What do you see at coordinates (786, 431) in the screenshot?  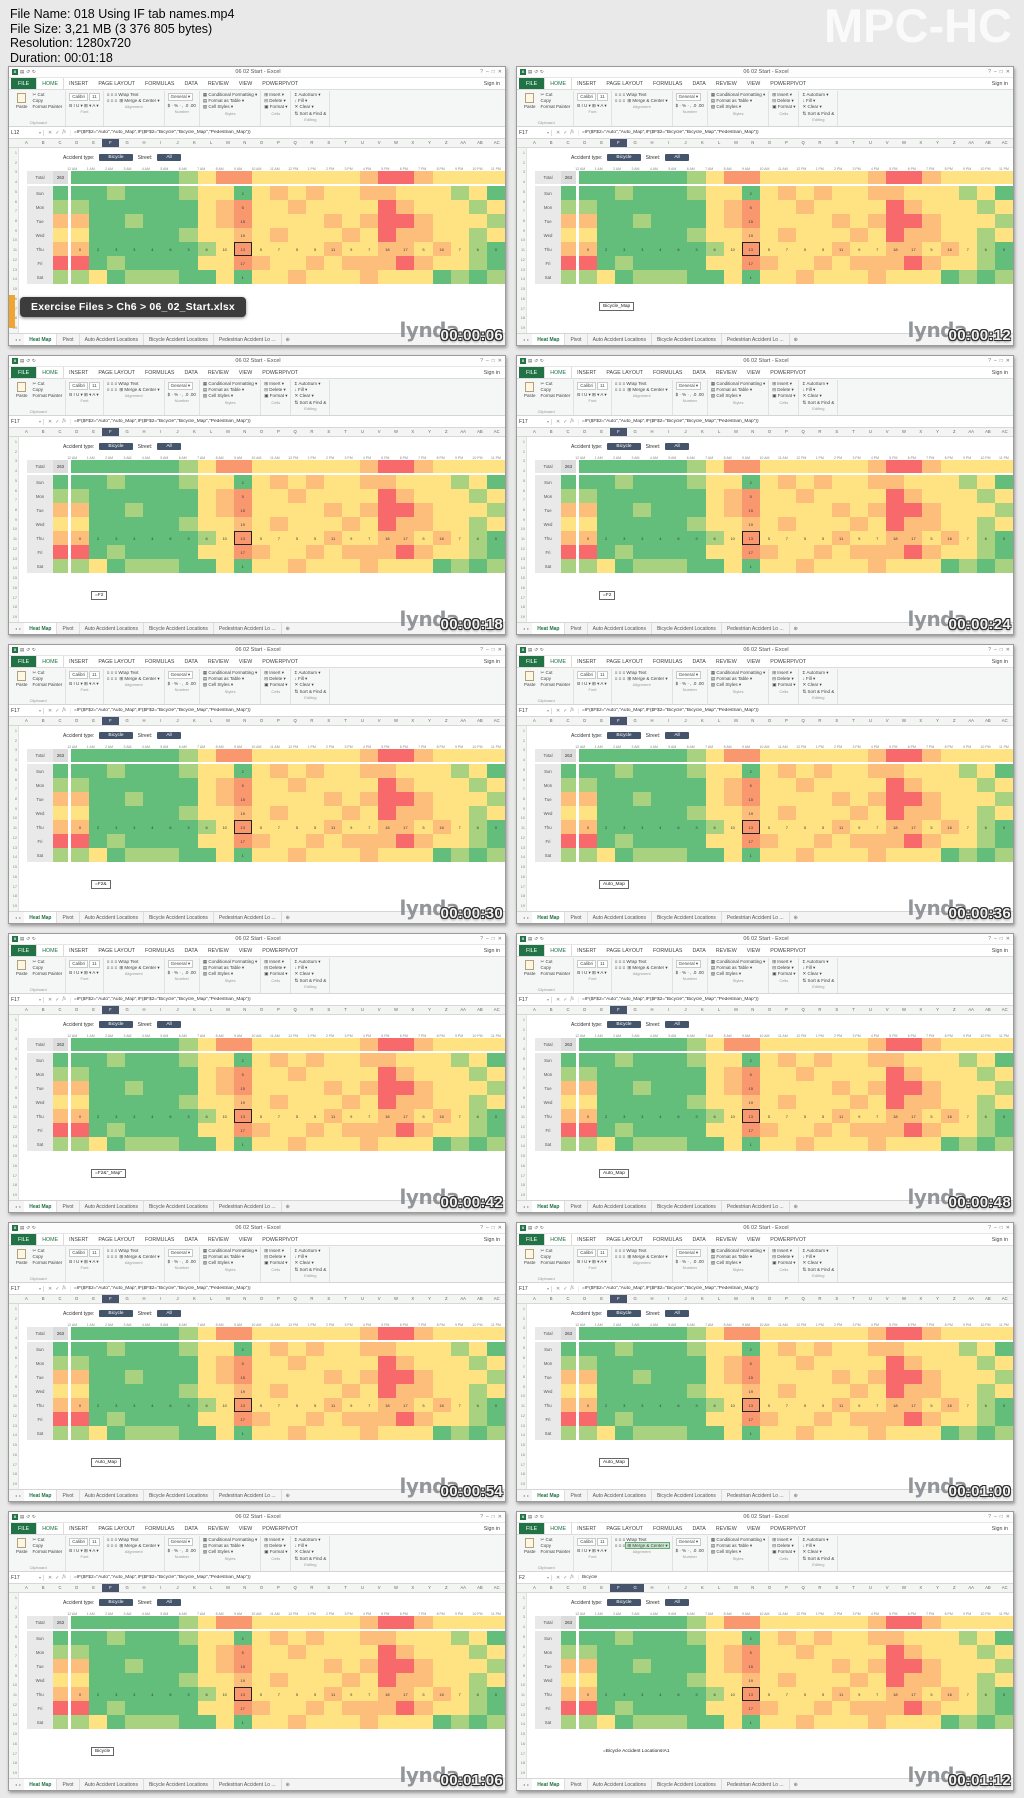 I see `column-header: P` at bounding box center [786, 431].